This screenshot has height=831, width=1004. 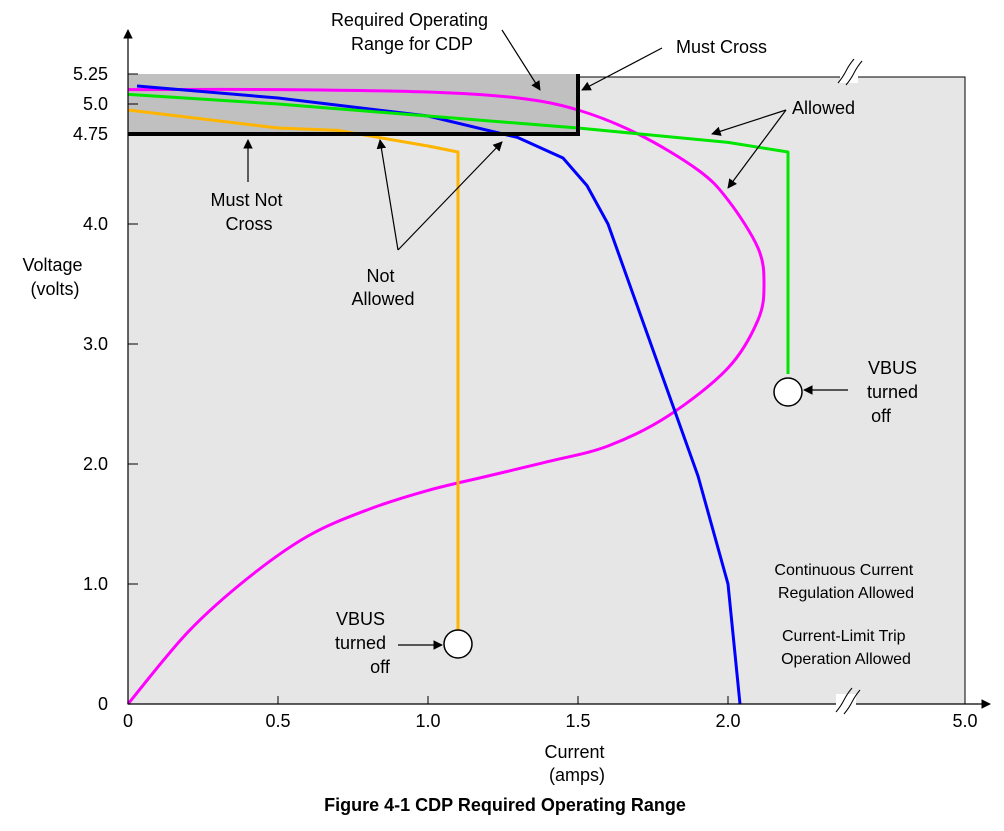 I want to click on y-tick-label: 5.25, so click(x=90, y=74).